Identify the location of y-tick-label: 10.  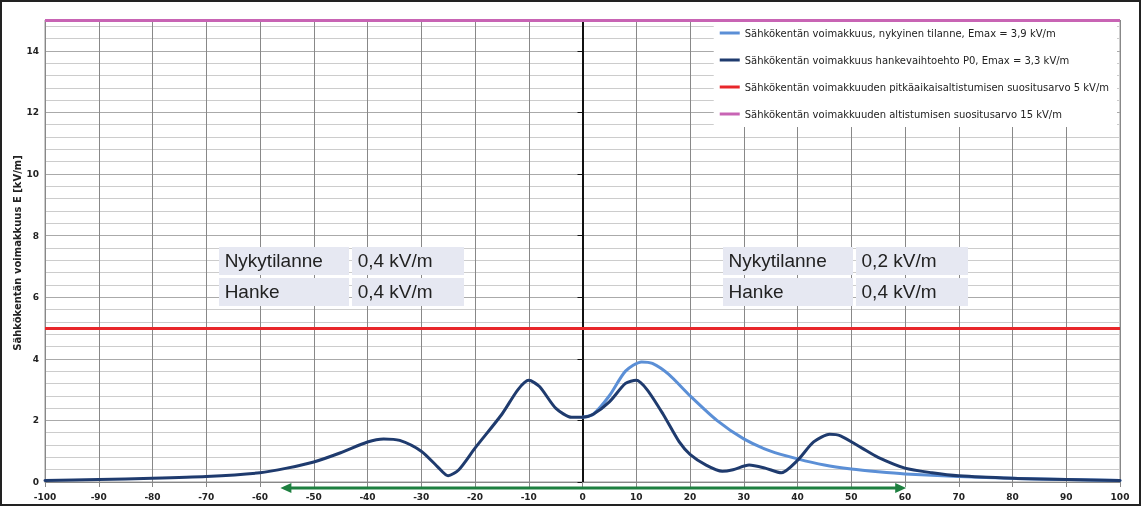
(32, 174).